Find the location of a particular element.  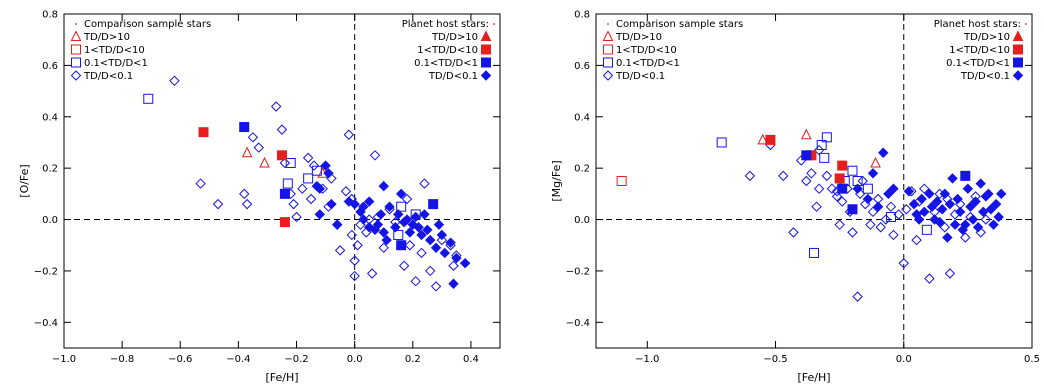

series-diamond-filled is located at coordinates (929, 195).